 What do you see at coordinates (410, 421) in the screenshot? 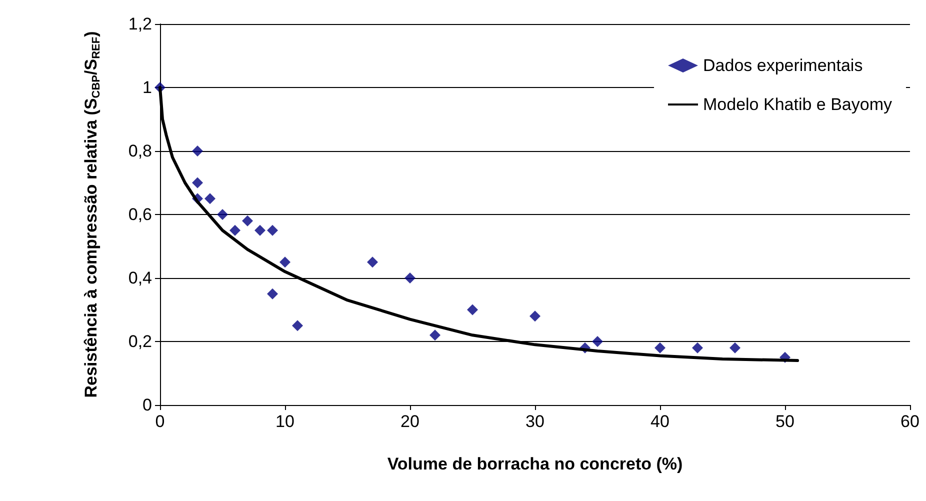
I see `x-tick-label: 20` at bounding box center [410, 421].